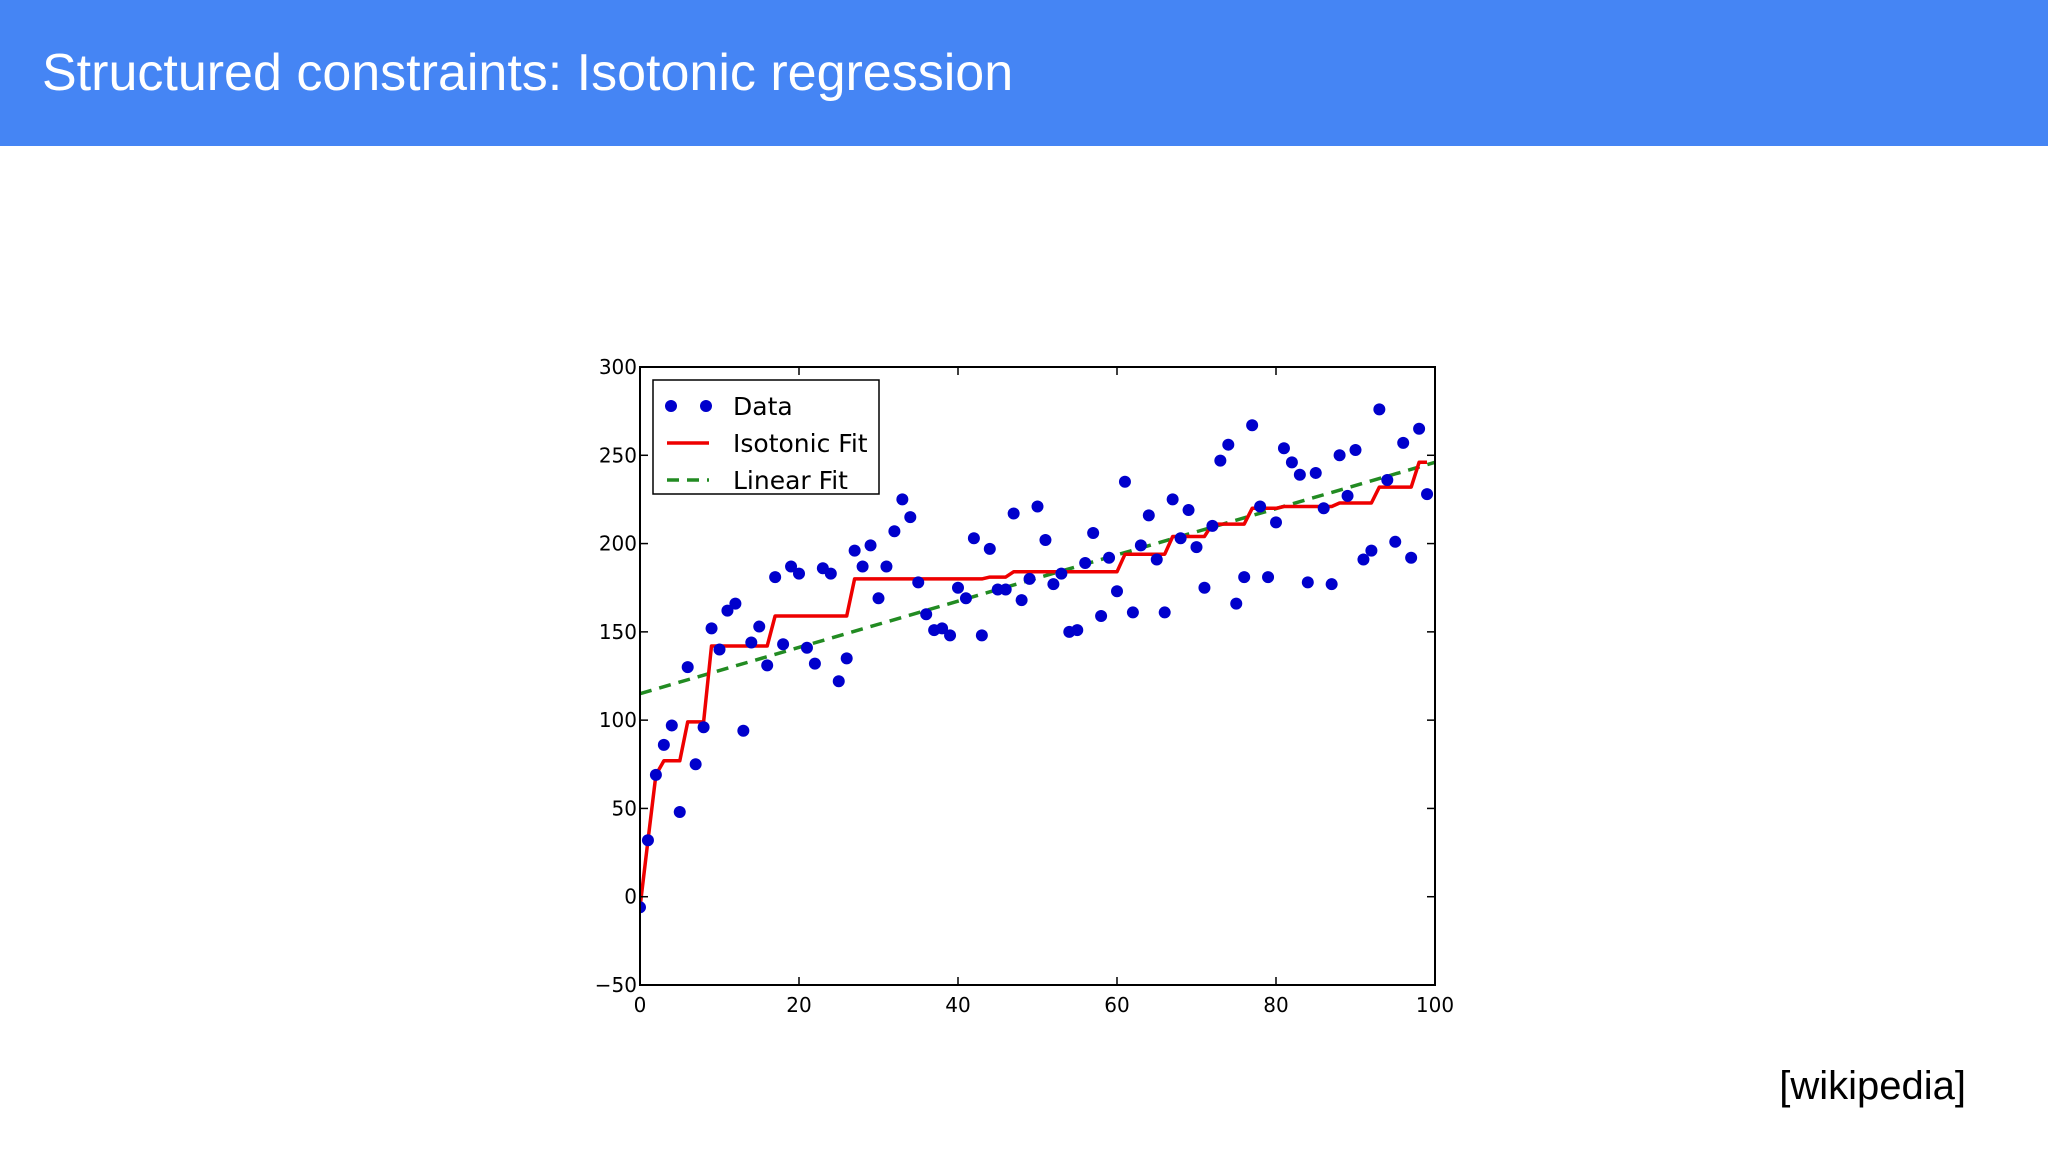 Image resolution: width=2048 pixels, height=1152 pixels. I want to click on x-tick-label: 60, so click(1116, 1005).